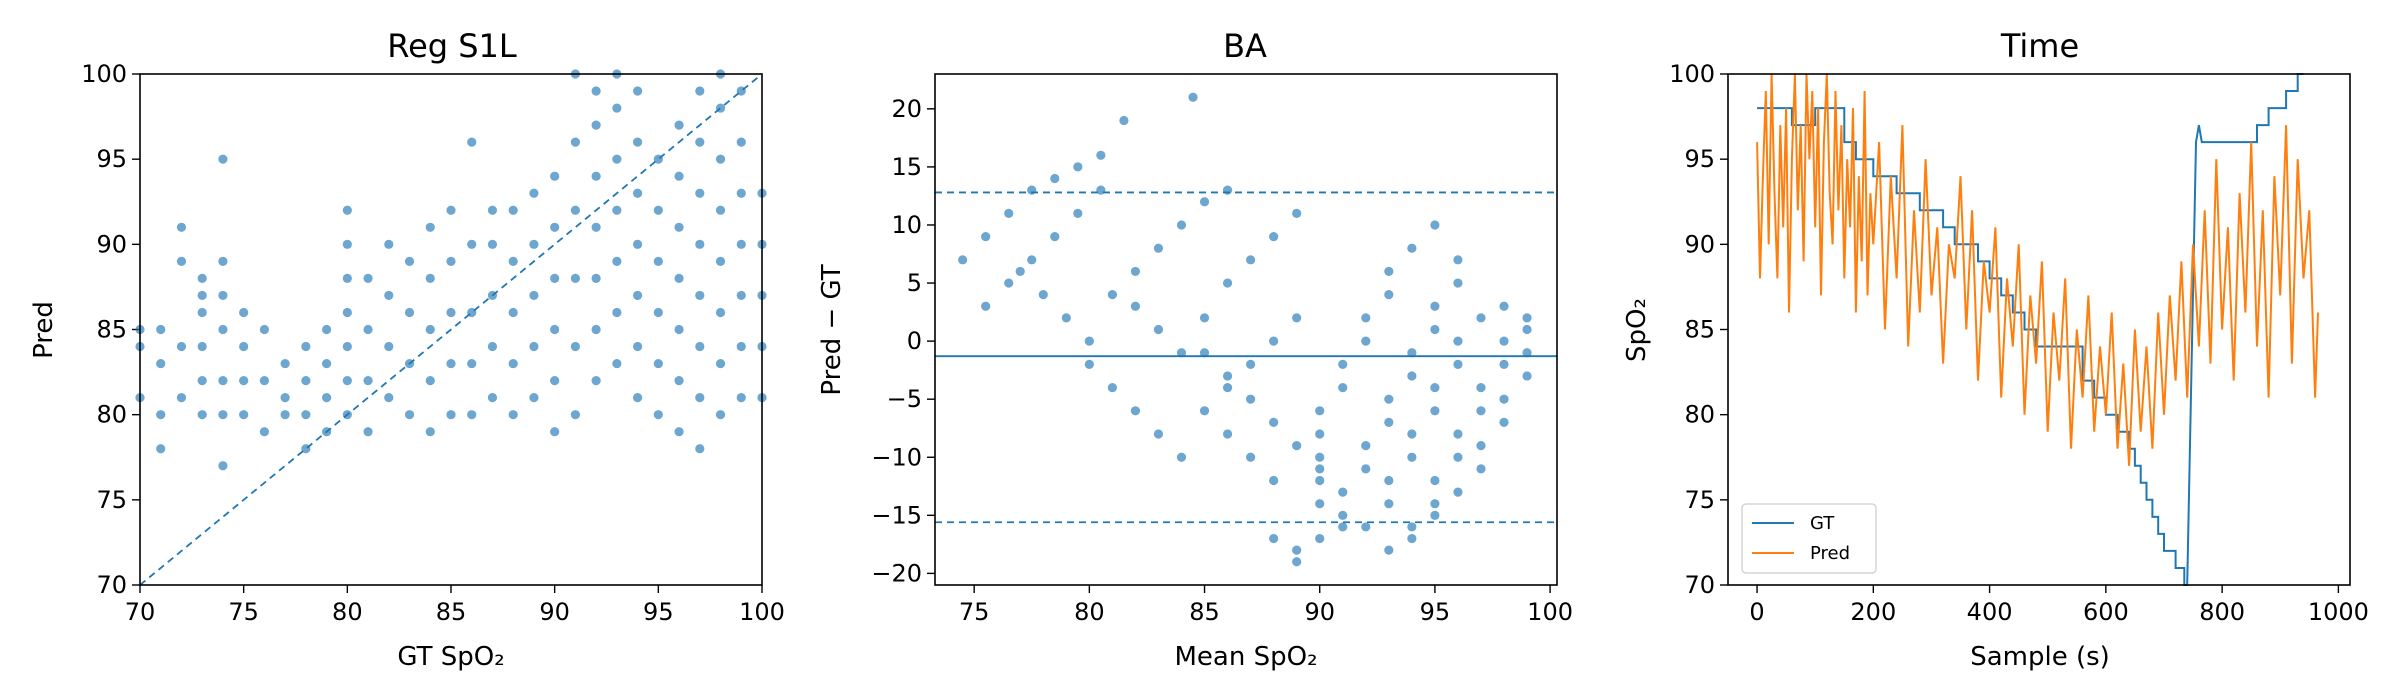 The image size is (2400, 700). I want to click on y-tick-label: −10, so click(896, 457).